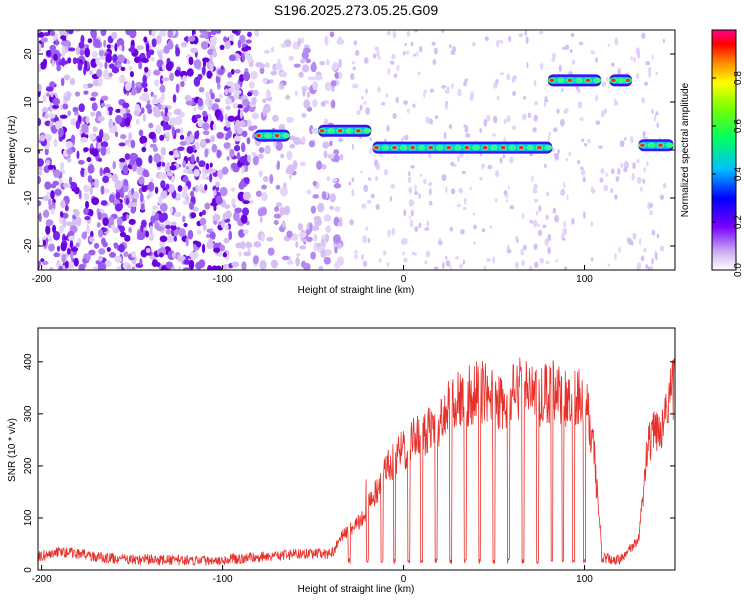  What do you see at coordinates (584, 279) in the screenshot?
I see `spectrogram-x-tick-label: 100` at bounding box center [584, 279].